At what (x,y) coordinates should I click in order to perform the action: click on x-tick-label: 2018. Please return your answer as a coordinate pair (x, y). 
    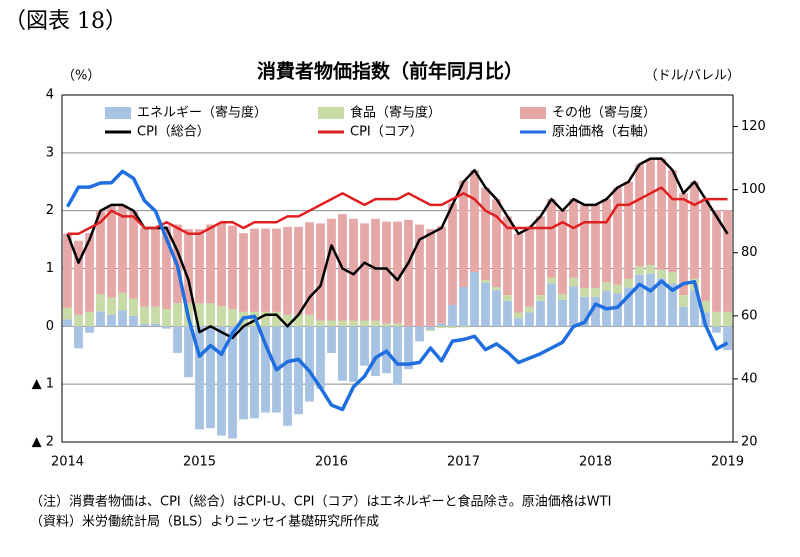
    Looking at the image, I should click on (595, 462).